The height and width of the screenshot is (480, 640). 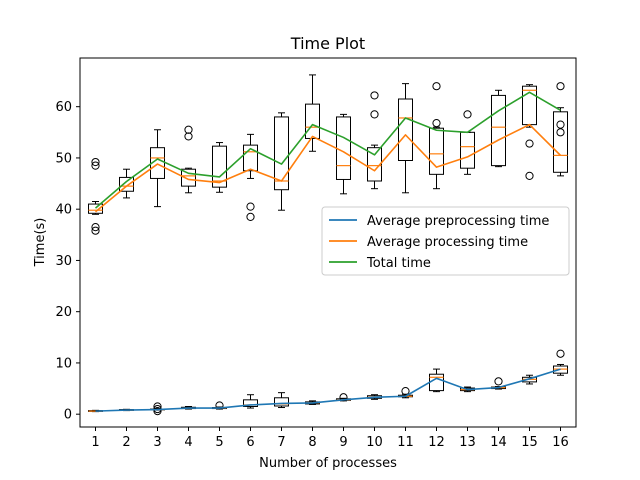 I want to click on legend-label: Average processing time, so click(x=447, y=242).